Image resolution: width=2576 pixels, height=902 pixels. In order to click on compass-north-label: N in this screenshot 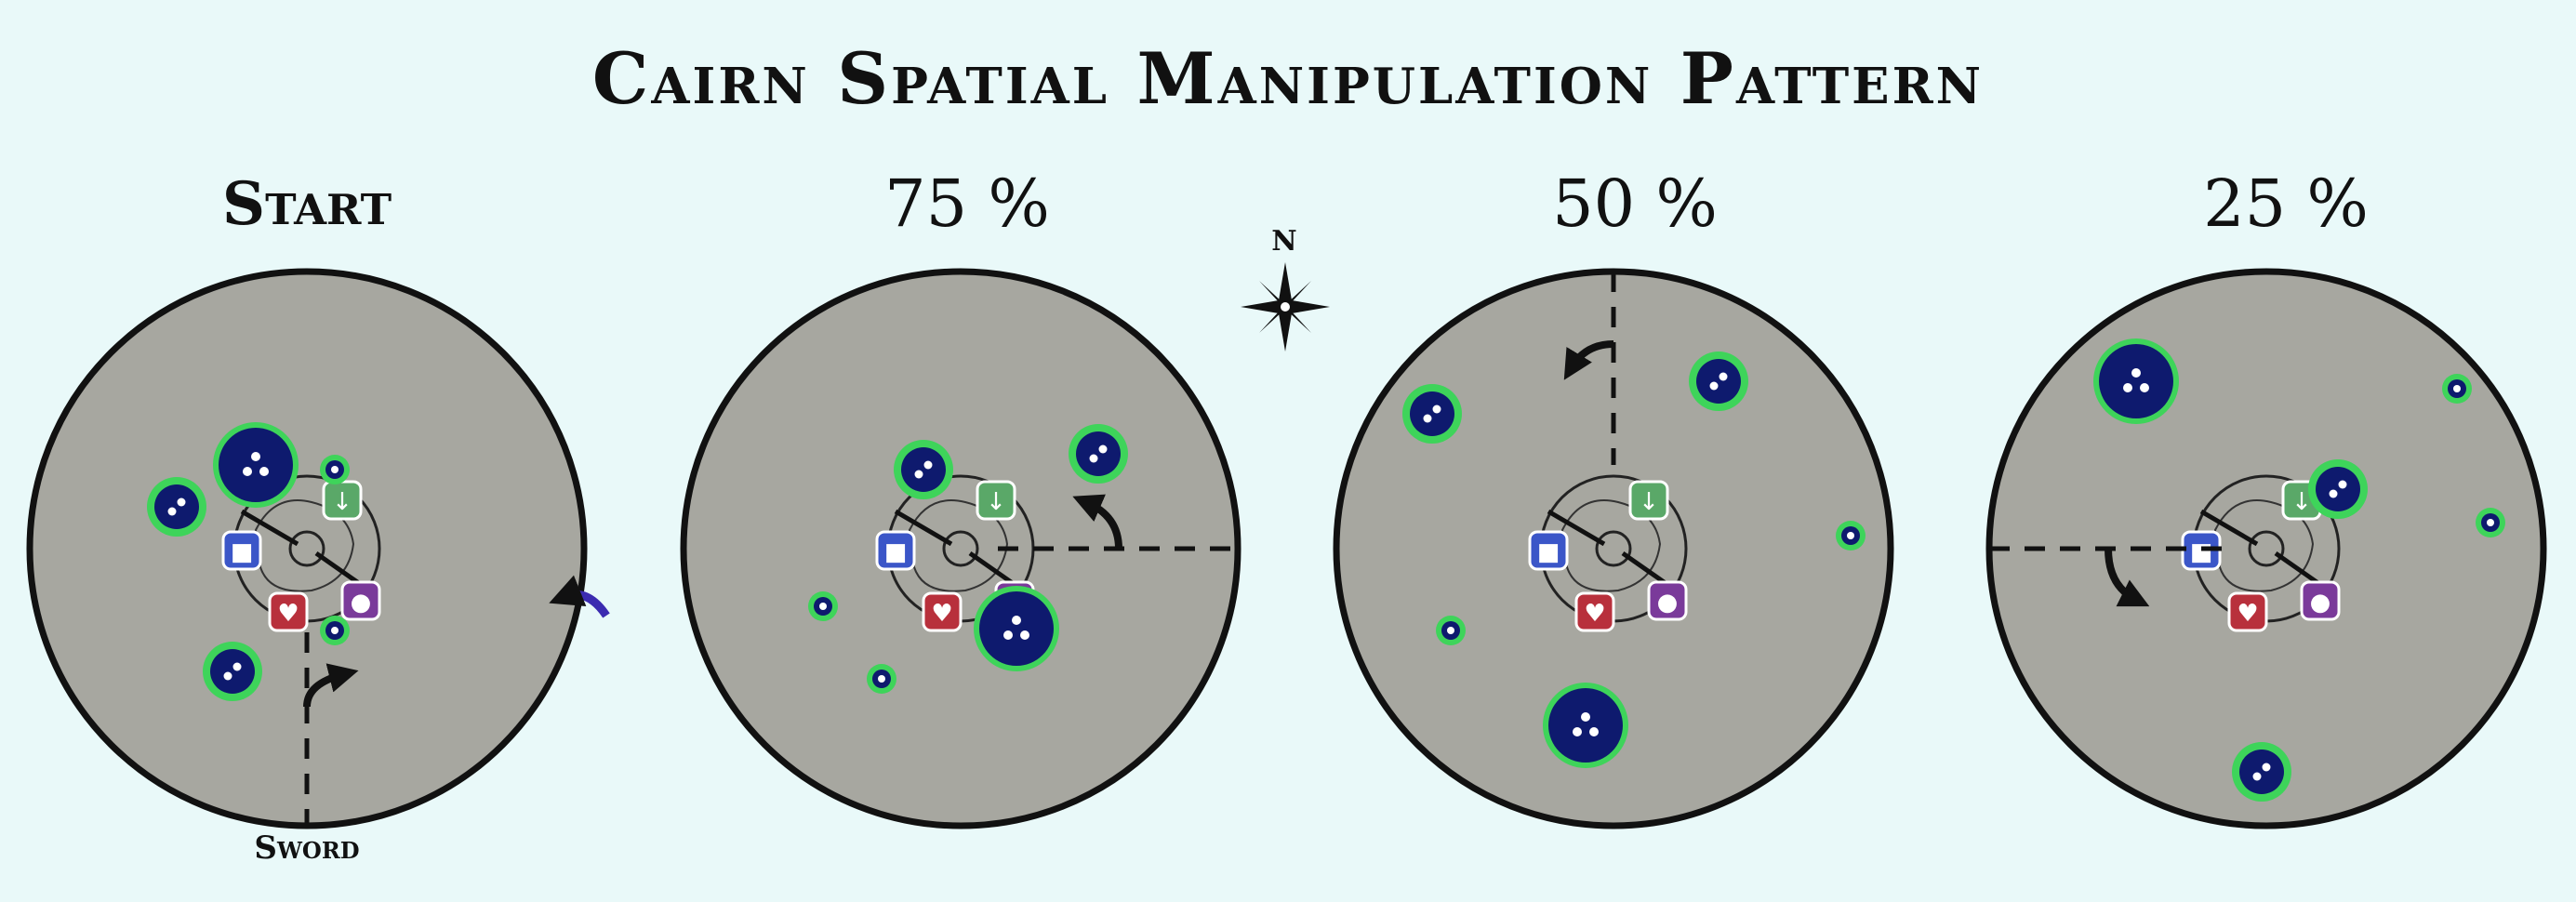, I will do `click(1284, 241)`.